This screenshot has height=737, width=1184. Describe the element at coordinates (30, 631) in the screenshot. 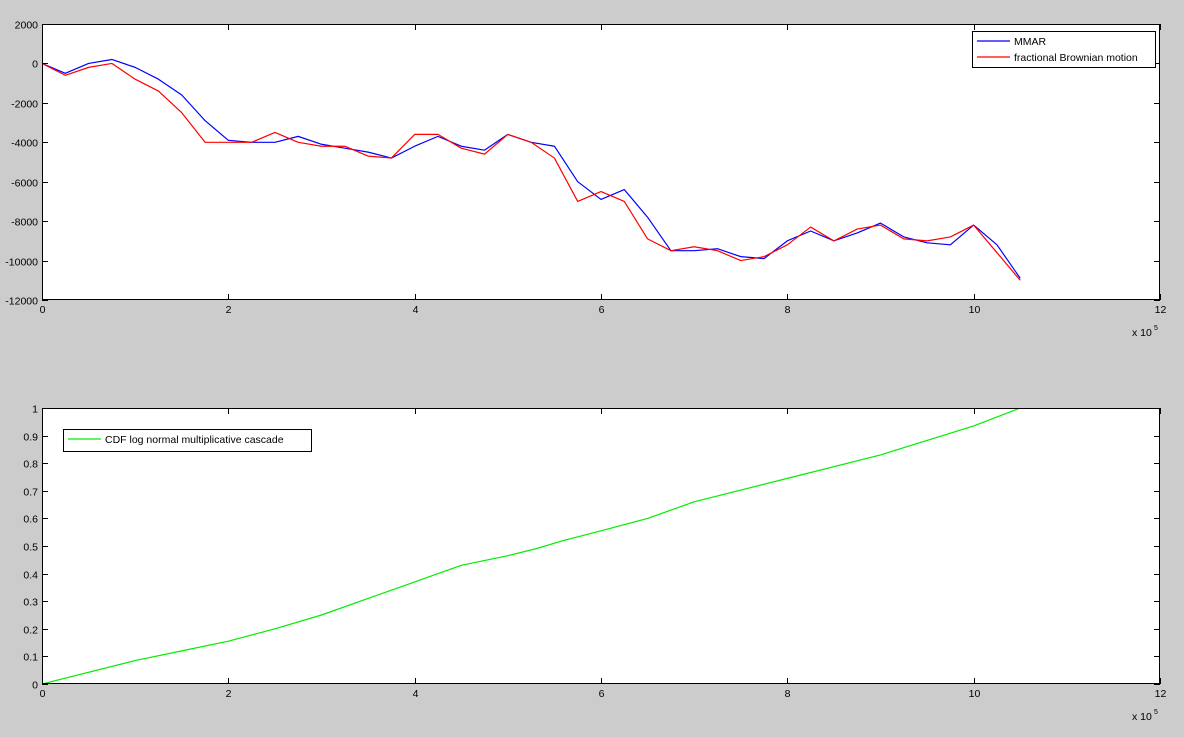

I see `y-tick-label: 0.2` at that location.